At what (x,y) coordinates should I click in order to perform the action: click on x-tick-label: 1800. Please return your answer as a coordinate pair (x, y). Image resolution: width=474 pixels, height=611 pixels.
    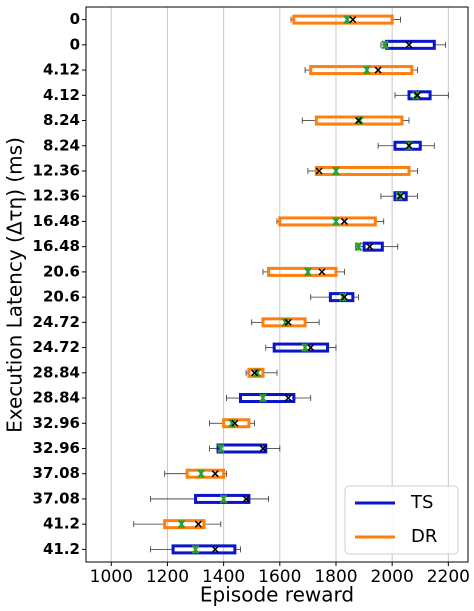
    Looking at the image, I should click on (335, 577).